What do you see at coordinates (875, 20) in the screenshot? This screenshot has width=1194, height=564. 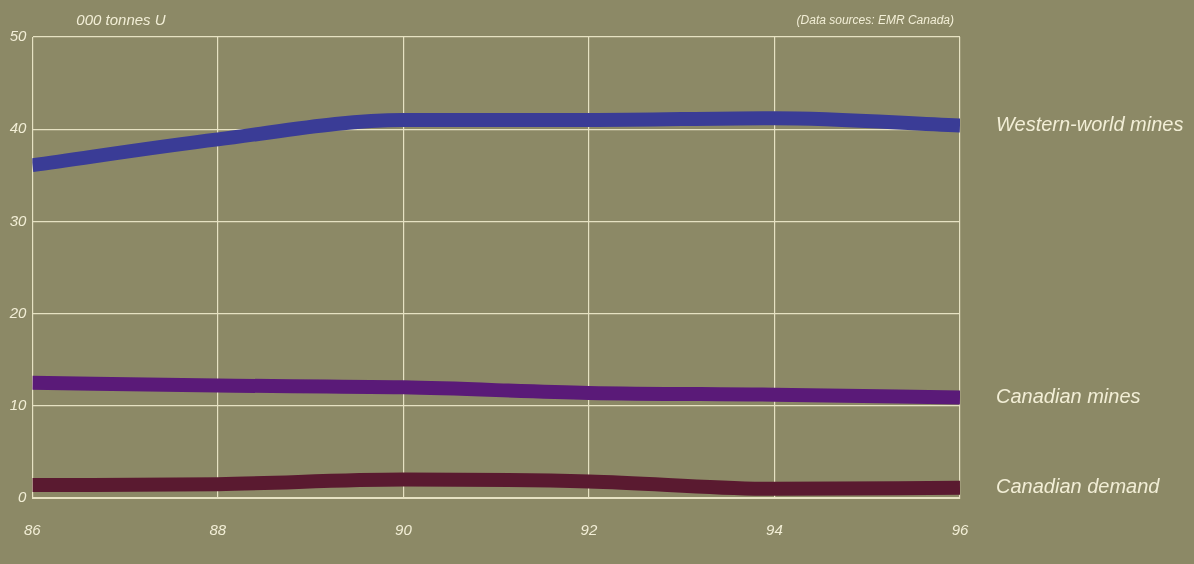 I see `text: (Data sources: EMR Canada)` at bounding box center [875, 20].